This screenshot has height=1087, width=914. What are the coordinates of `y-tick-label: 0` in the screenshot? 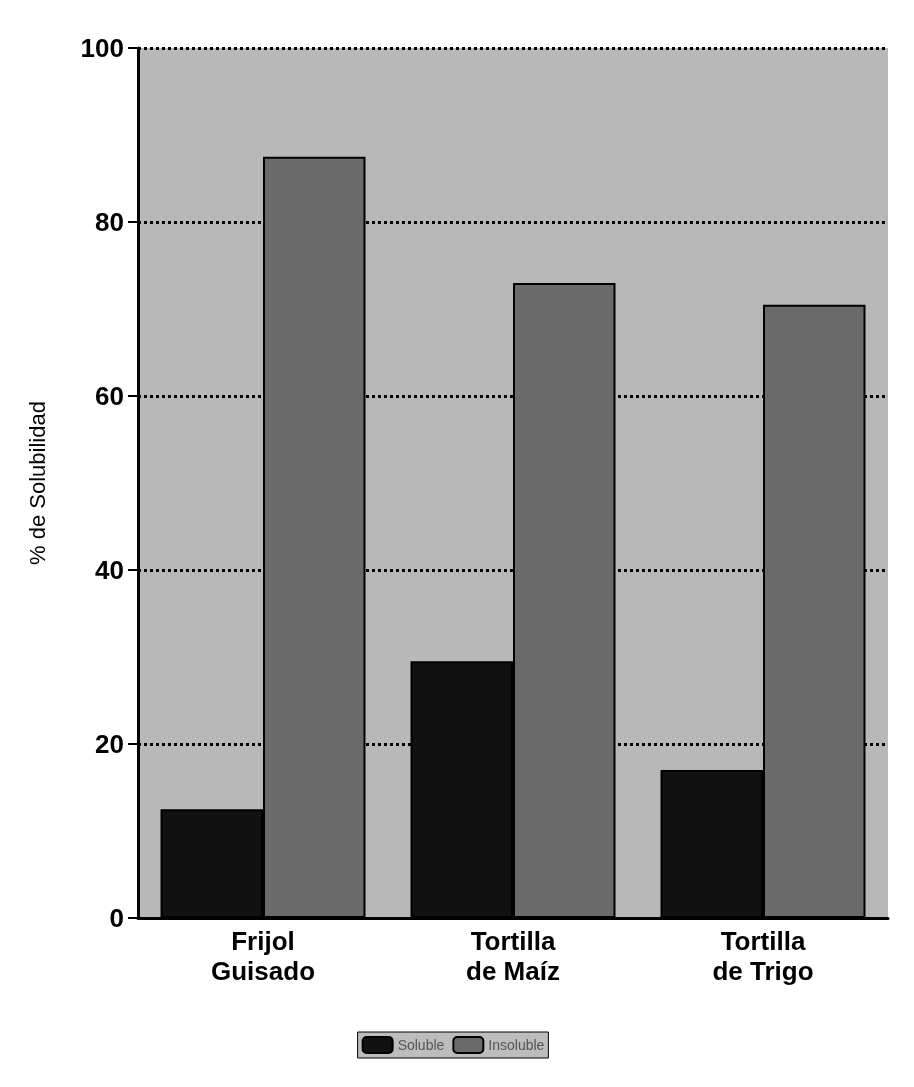 It's located at (116, 918).